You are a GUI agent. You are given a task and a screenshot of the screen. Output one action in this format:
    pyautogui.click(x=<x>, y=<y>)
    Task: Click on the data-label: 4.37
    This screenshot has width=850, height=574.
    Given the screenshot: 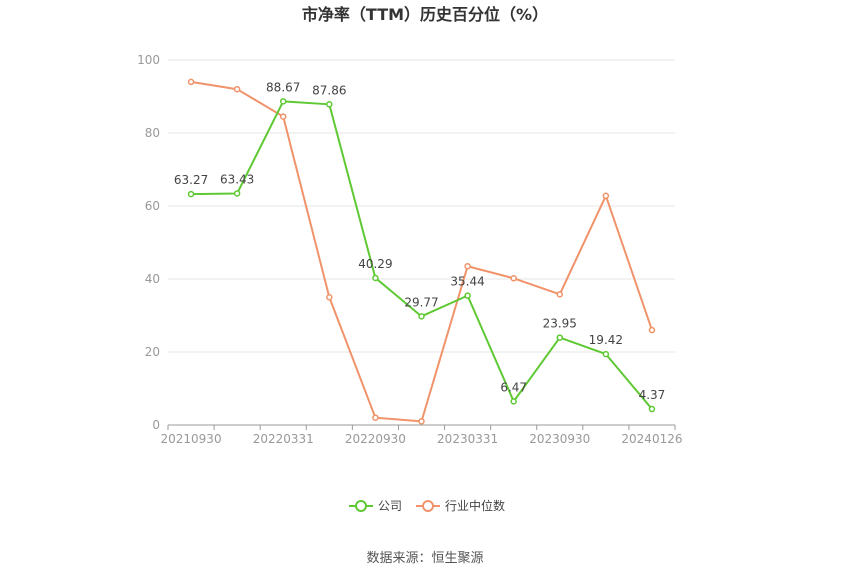 What is the action you would take?
    pyautogui.click(x=652, y=395)
    